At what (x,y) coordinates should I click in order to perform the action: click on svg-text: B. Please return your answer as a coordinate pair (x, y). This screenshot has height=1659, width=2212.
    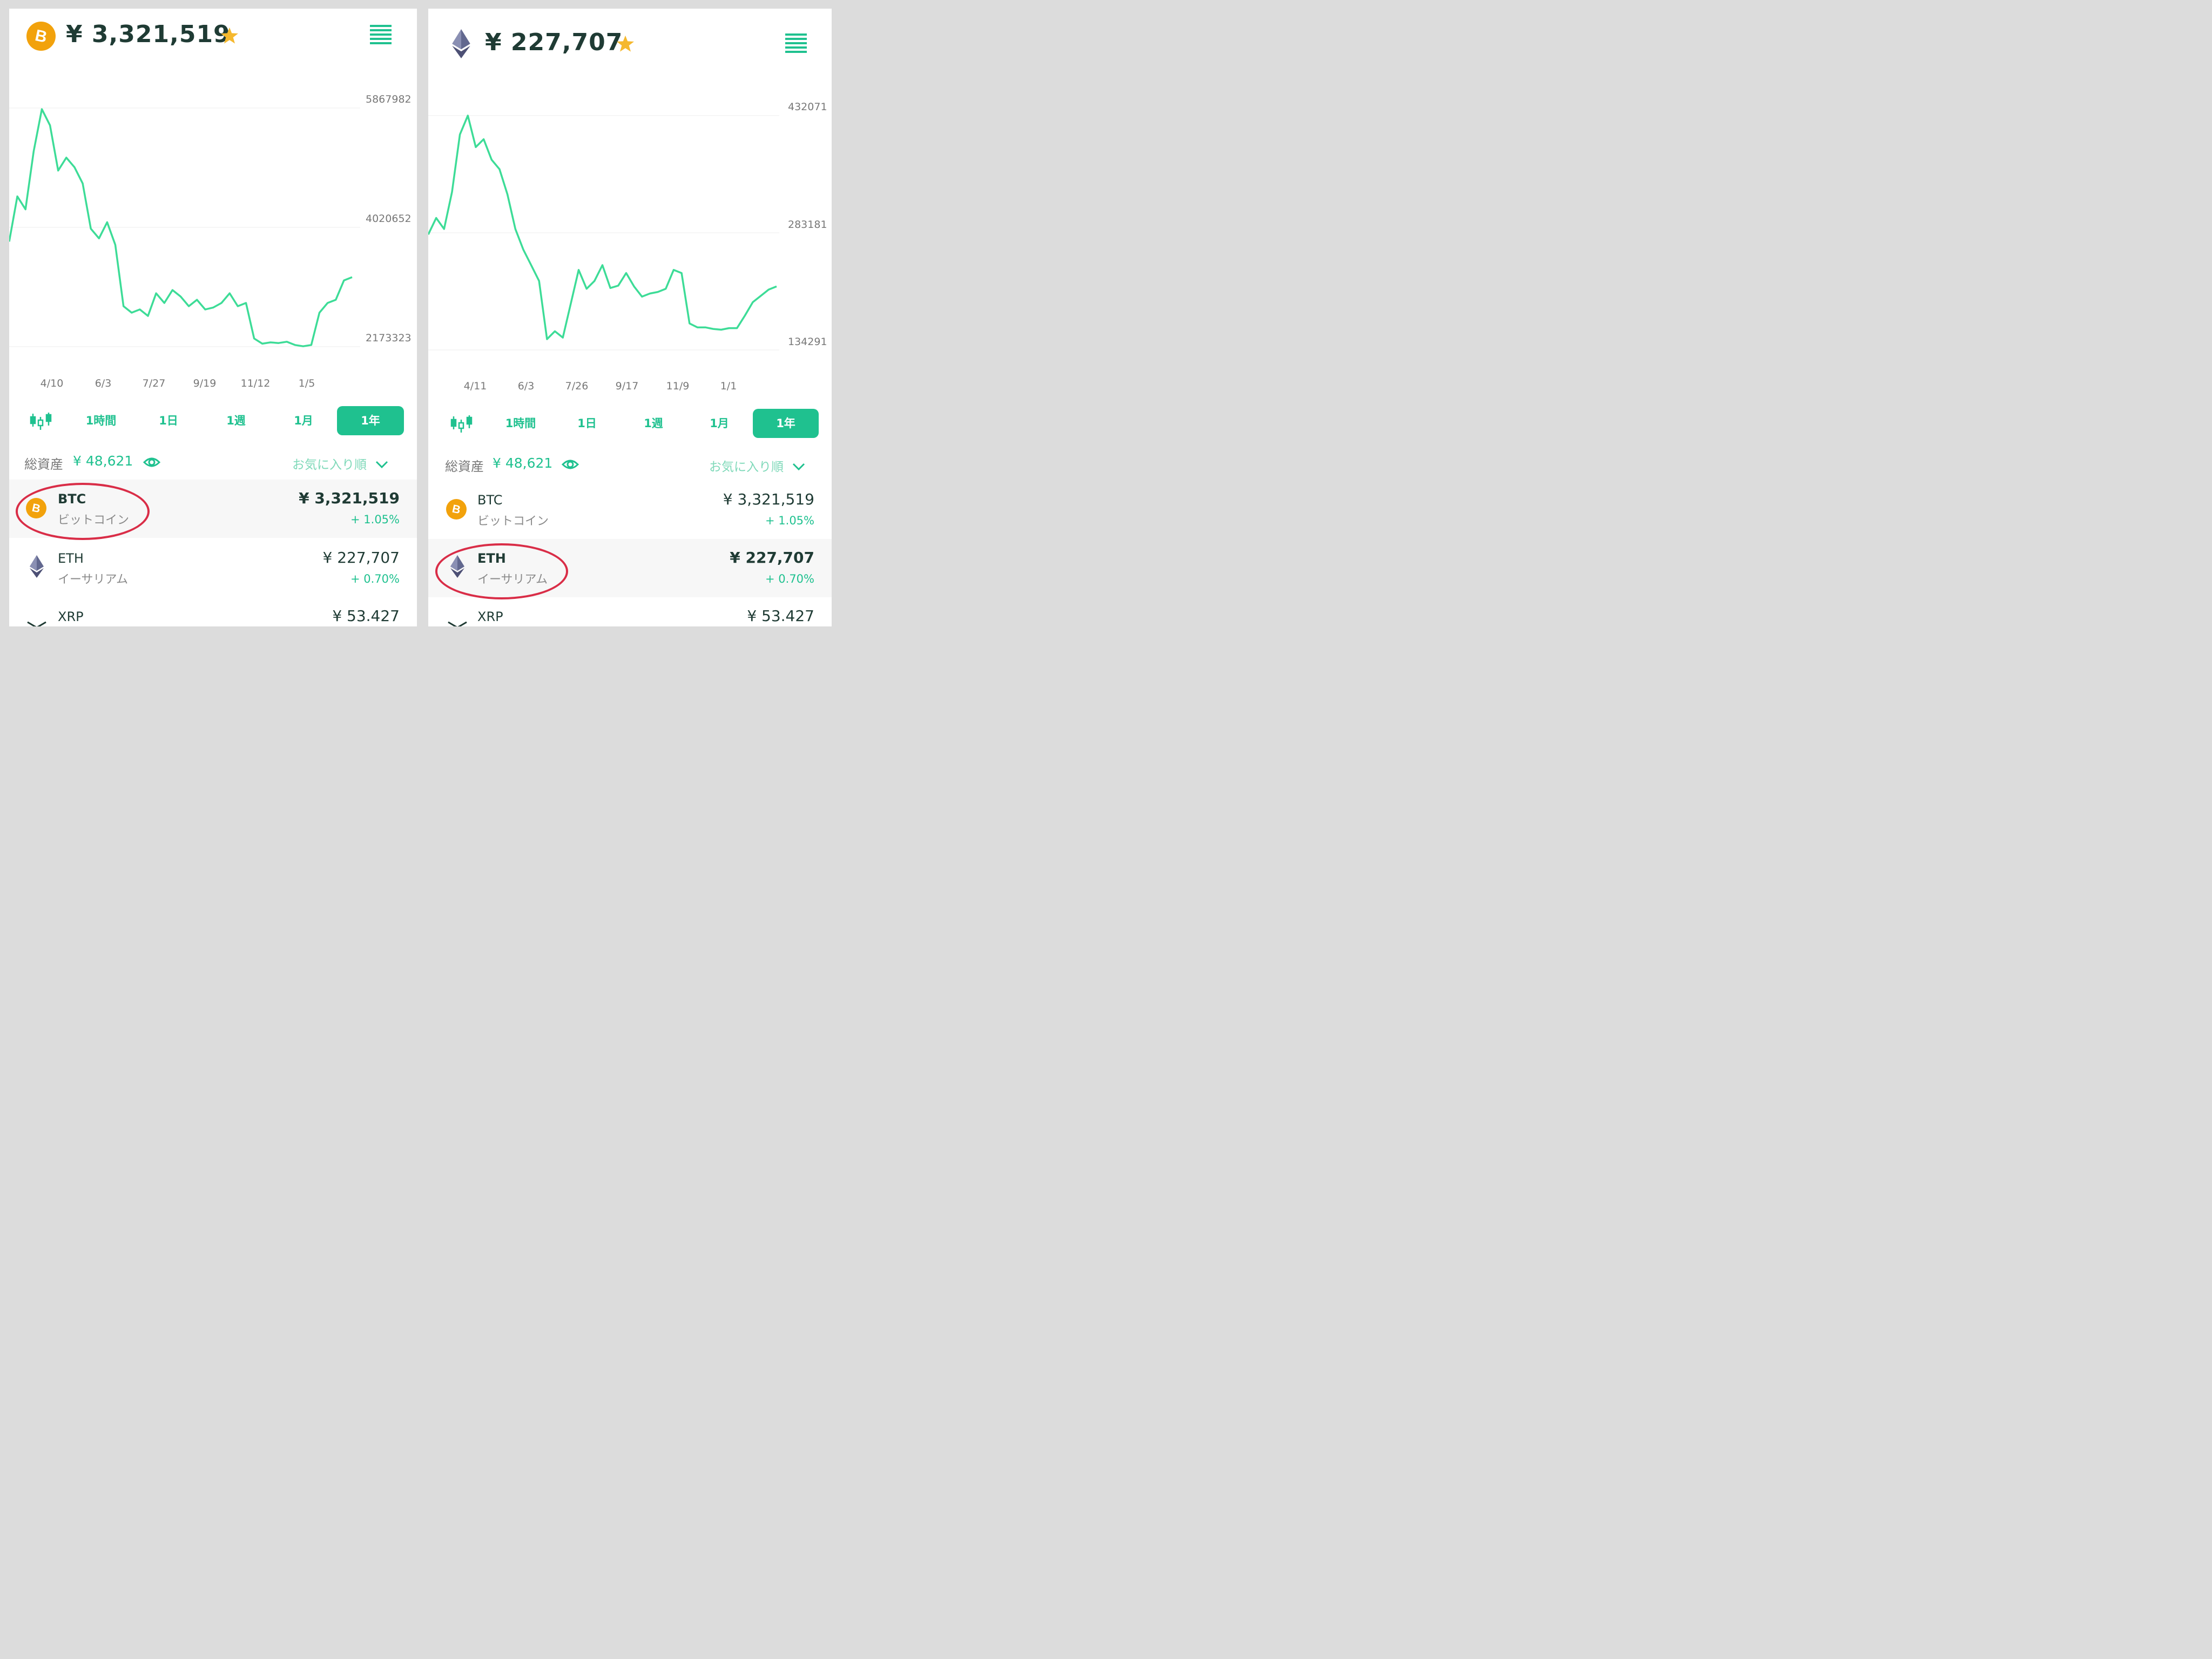
    Looking at the image, I should click on (456, 510).